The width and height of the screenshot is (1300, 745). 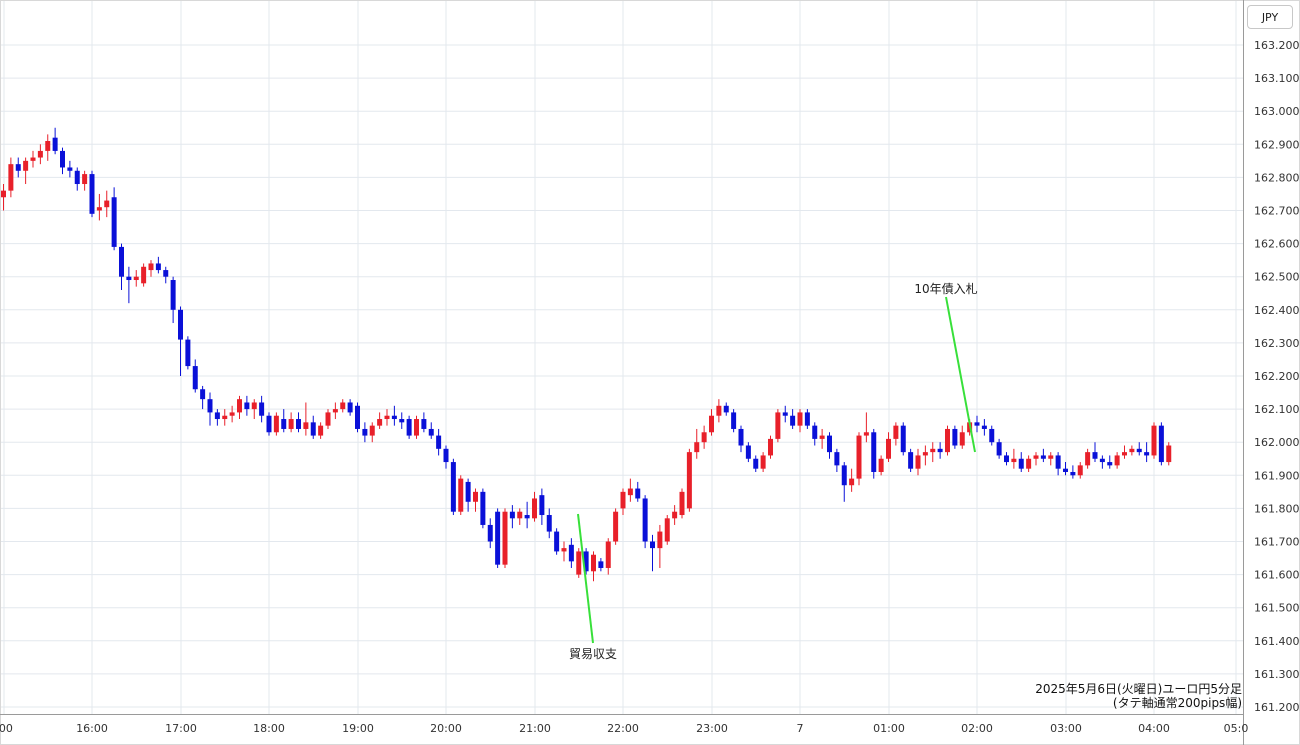 I want to click on y-tick-label: 161.700, so click(x=1277, y=542).